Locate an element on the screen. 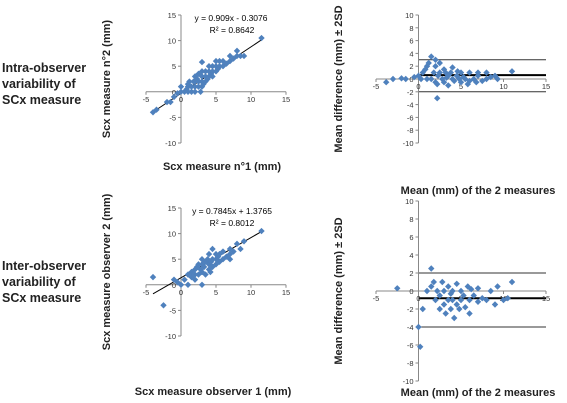 This screenshot has width=567, height=403. row-label-intra-line-3: SCx measure is located at coordinates (42, 100).